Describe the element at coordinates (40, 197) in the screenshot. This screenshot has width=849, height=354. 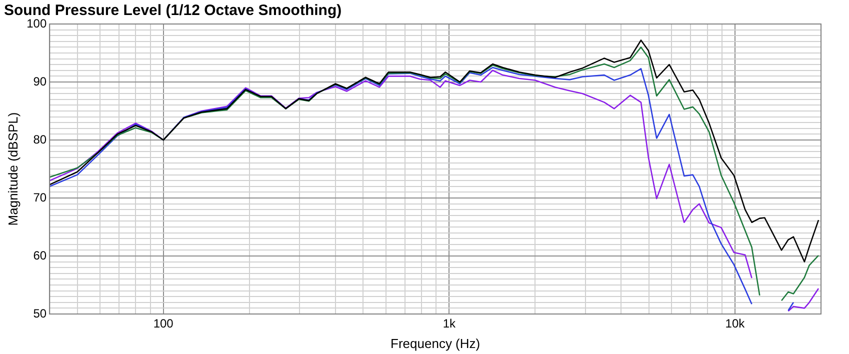
I see `y-tick-label: 70` at that location.